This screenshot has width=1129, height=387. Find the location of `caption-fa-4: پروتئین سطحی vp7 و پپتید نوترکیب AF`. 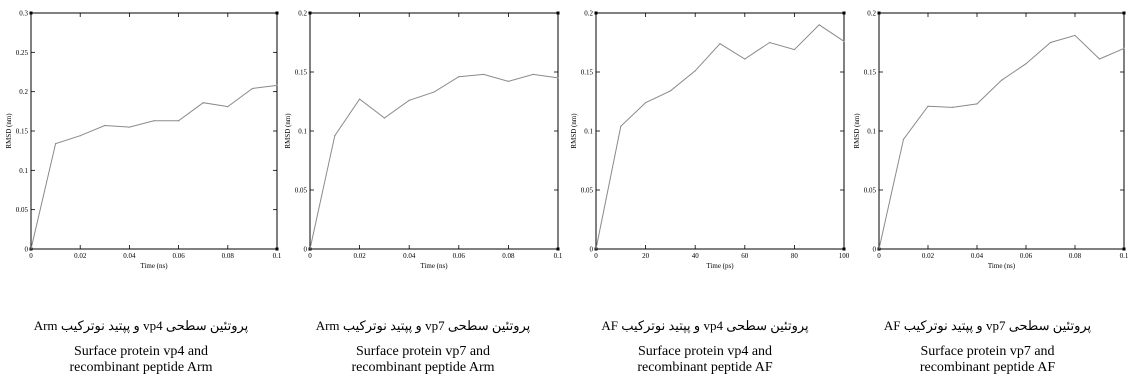

caption-fa-4: پروتئین سطحی vp7 و پپتید نوترکیب AF is located at coordinates (987, 325).